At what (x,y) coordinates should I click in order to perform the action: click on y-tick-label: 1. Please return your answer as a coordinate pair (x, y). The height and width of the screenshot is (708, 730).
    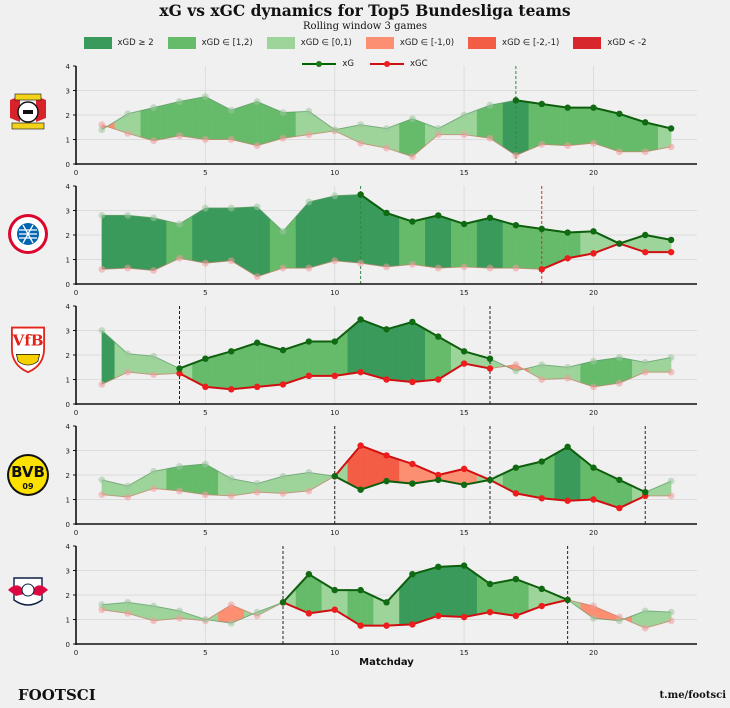
    Looking at the image, I should click on (68, 501).